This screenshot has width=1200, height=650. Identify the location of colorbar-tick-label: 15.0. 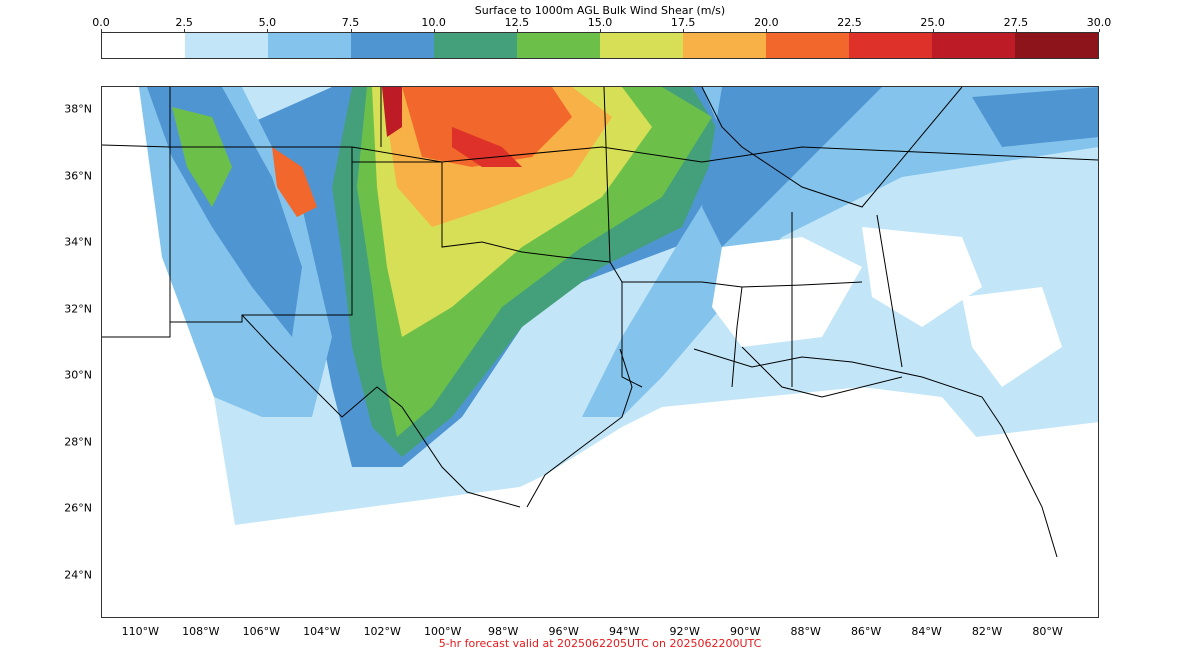
(600, 22).